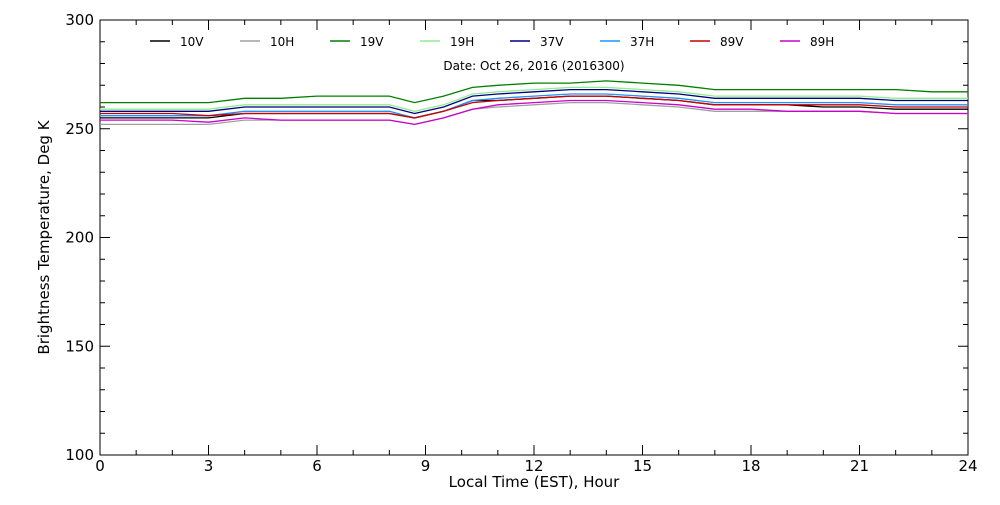  I want to click on x-tick-label: 15, so click(642, 466).